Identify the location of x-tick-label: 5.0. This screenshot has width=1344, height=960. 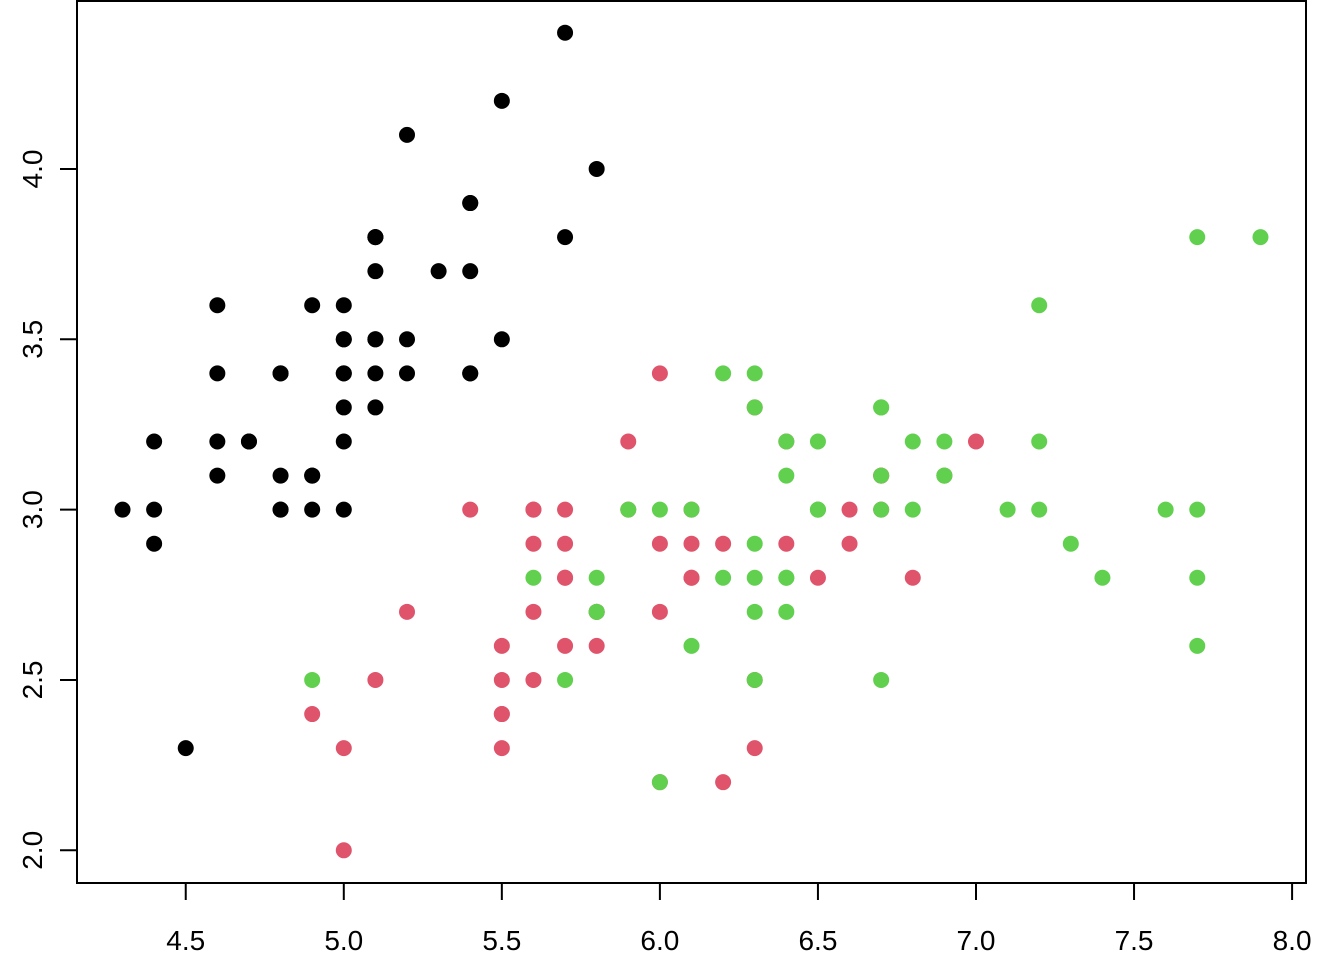
(343, 940).